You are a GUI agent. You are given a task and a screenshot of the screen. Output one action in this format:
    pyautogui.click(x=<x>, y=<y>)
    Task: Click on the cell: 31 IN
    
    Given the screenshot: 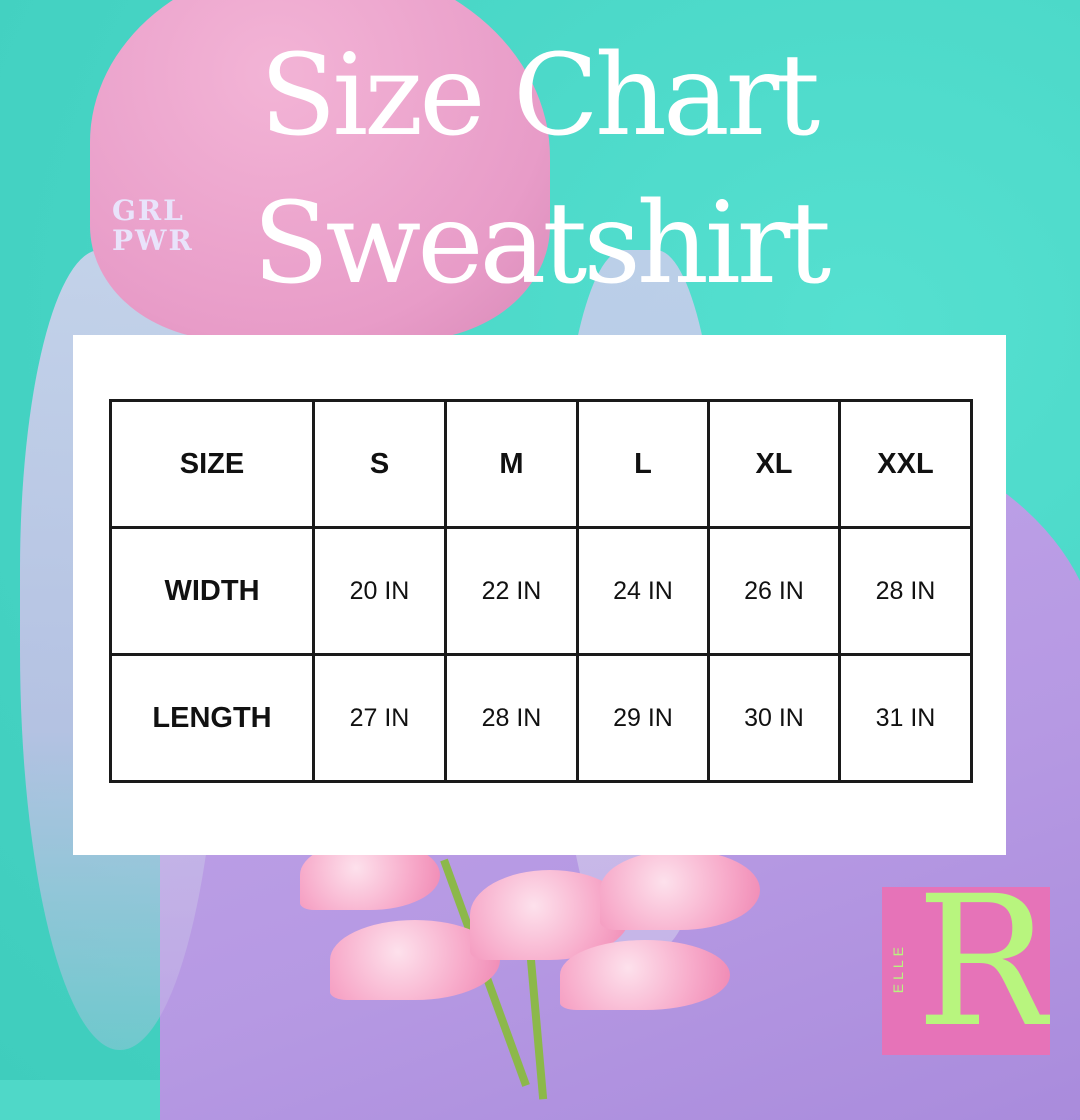 What is the action you would take?
    pyautogui.click(x=905, y=718)
    